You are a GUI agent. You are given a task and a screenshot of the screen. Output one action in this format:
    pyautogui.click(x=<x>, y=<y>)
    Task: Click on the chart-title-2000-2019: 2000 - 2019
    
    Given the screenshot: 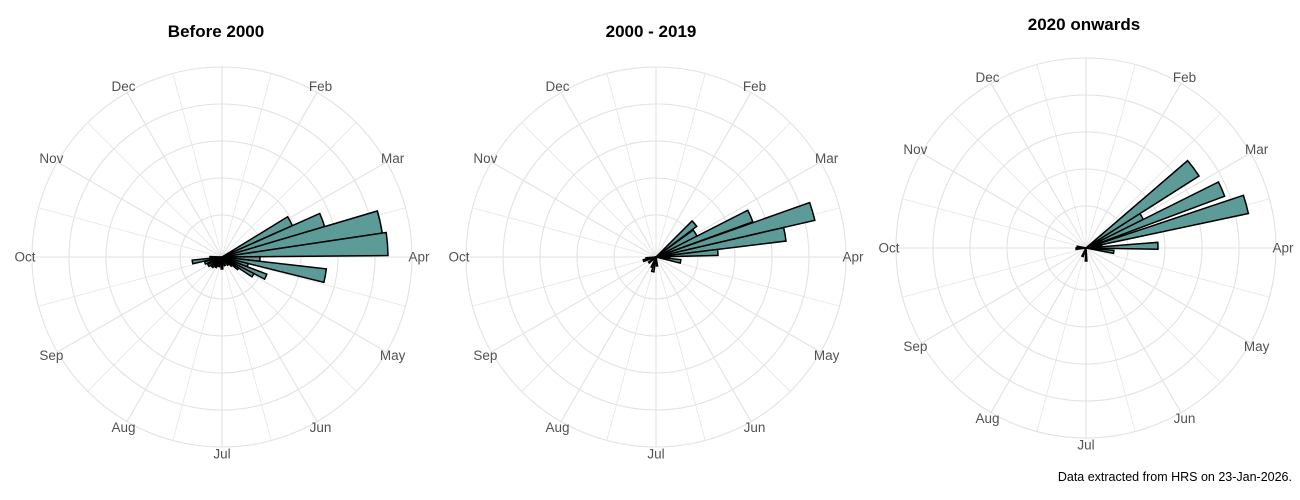 What is the action you would take?
    pyautogui.click(x=651, y=31)
    